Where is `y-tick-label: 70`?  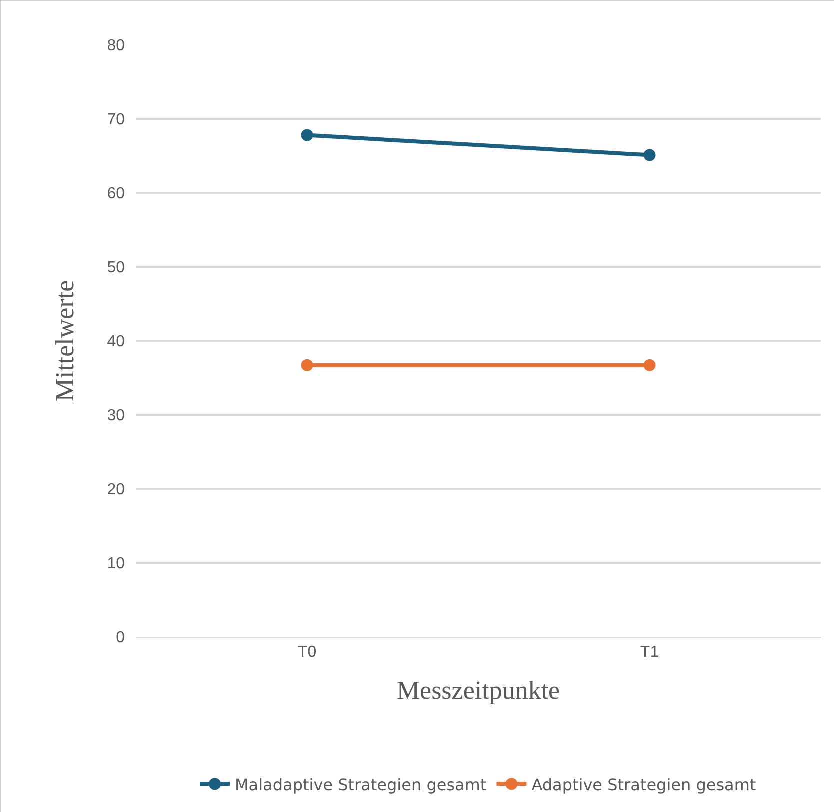
y-tick-label: 70 is located at coordinates (116, 120).